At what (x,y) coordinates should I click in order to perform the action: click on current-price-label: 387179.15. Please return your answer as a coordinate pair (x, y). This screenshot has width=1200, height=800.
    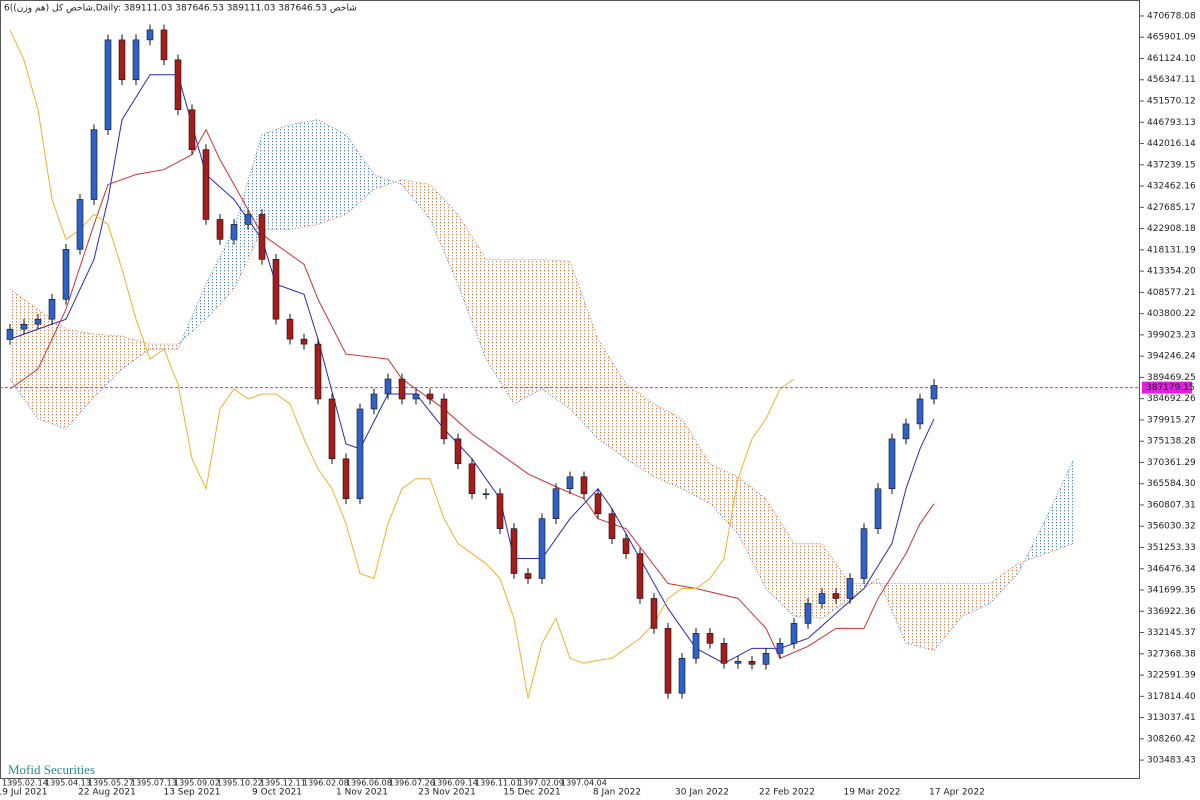
    Looking at the image, I should click on (1170, 388).